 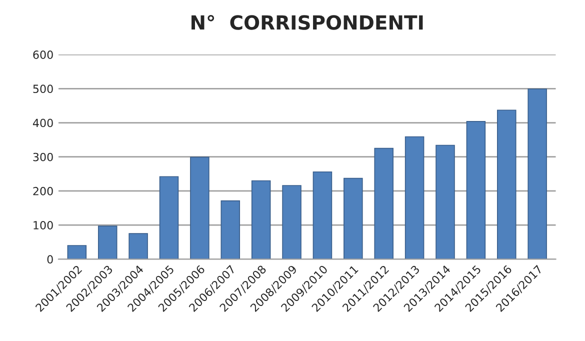 I want to click on y-tick-label: 0, so click(x=50, y=259).